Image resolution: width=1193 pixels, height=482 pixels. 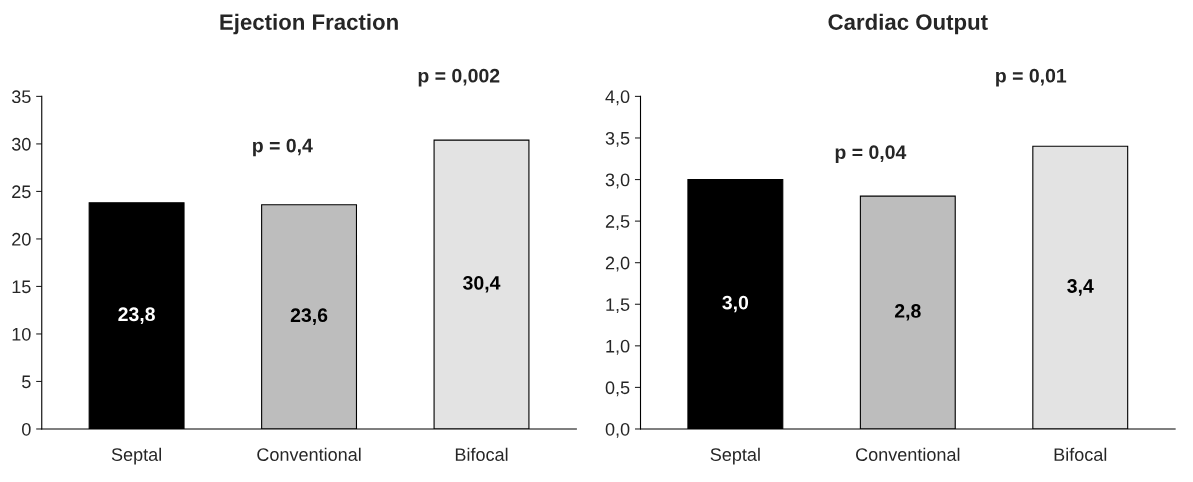 What do you see at coordinates (21, 192) in the screenshot?
I see `y-tick-label: 25` at bounding box center [21, 192].